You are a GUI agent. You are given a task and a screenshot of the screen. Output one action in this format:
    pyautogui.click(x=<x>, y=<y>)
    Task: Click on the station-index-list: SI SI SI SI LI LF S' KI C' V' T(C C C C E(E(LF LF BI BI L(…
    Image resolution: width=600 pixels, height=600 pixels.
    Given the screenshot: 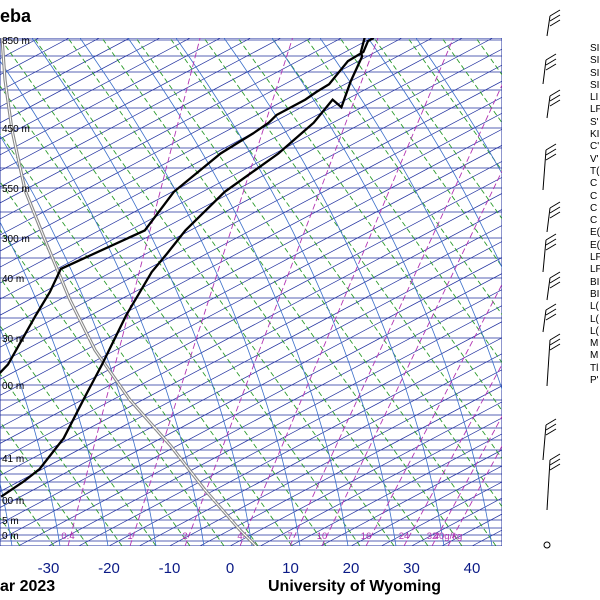 What is the action you would take?
    pyautogui.click(x=595, y=215)
    